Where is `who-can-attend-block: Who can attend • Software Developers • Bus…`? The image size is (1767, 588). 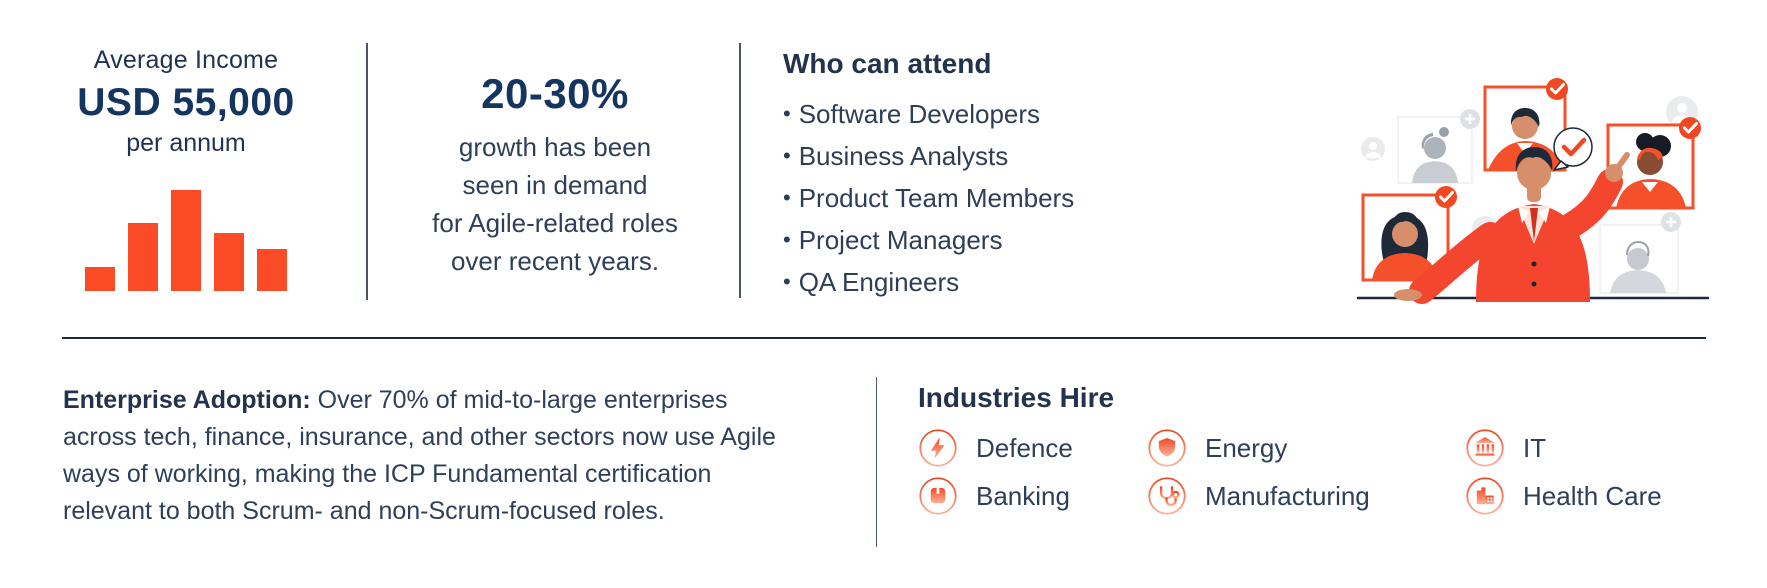
who-can-attend-block: Who can attend • Software Developers • Bus… is located at coordinates (983, 176).